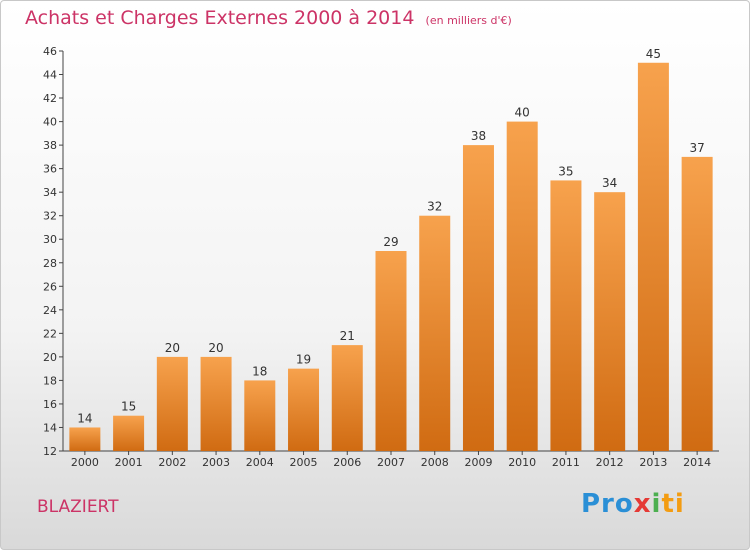  Describe the element at coordinates (653, 54) in the screenshot. I see `value-label-2013: 45` at that location.